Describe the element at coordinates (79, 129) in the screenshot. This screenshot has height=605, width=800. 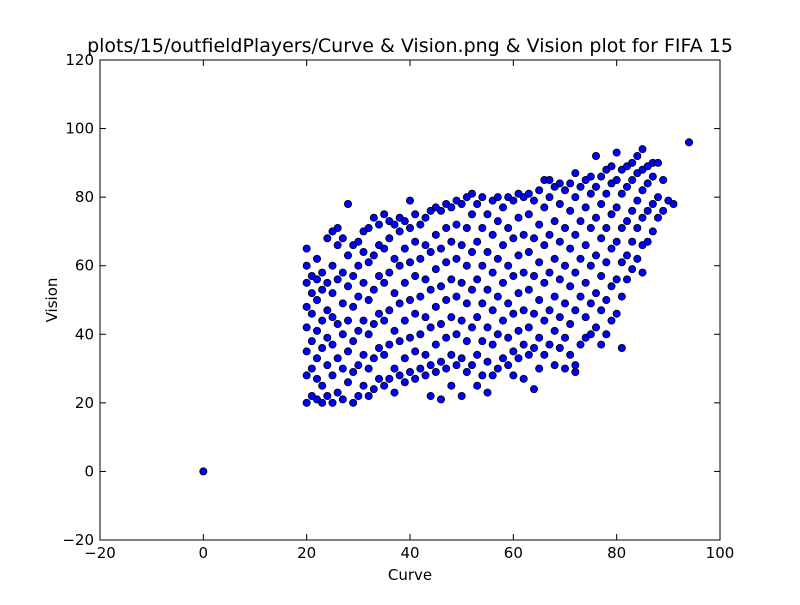
I see `y-tick-label: 100` at that location.